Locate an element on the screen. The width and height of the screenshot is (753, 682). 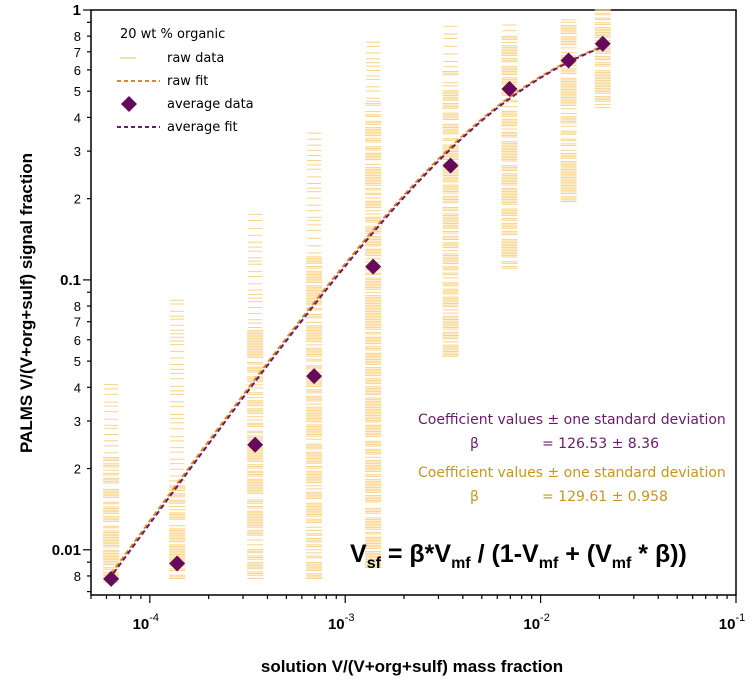
coef-raw-symbol: β is located at coordinates (474, 497).